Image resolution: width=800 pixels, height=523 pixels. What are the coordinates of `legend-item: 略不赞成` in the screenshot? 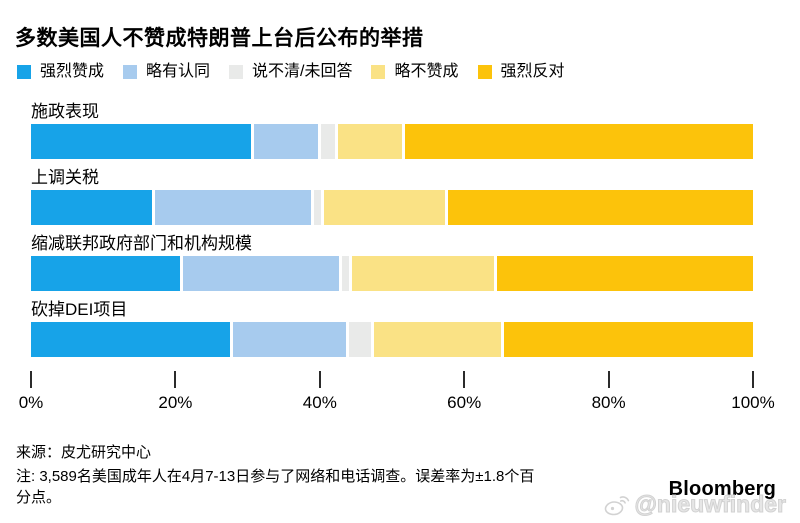 It's located at (415, 72).